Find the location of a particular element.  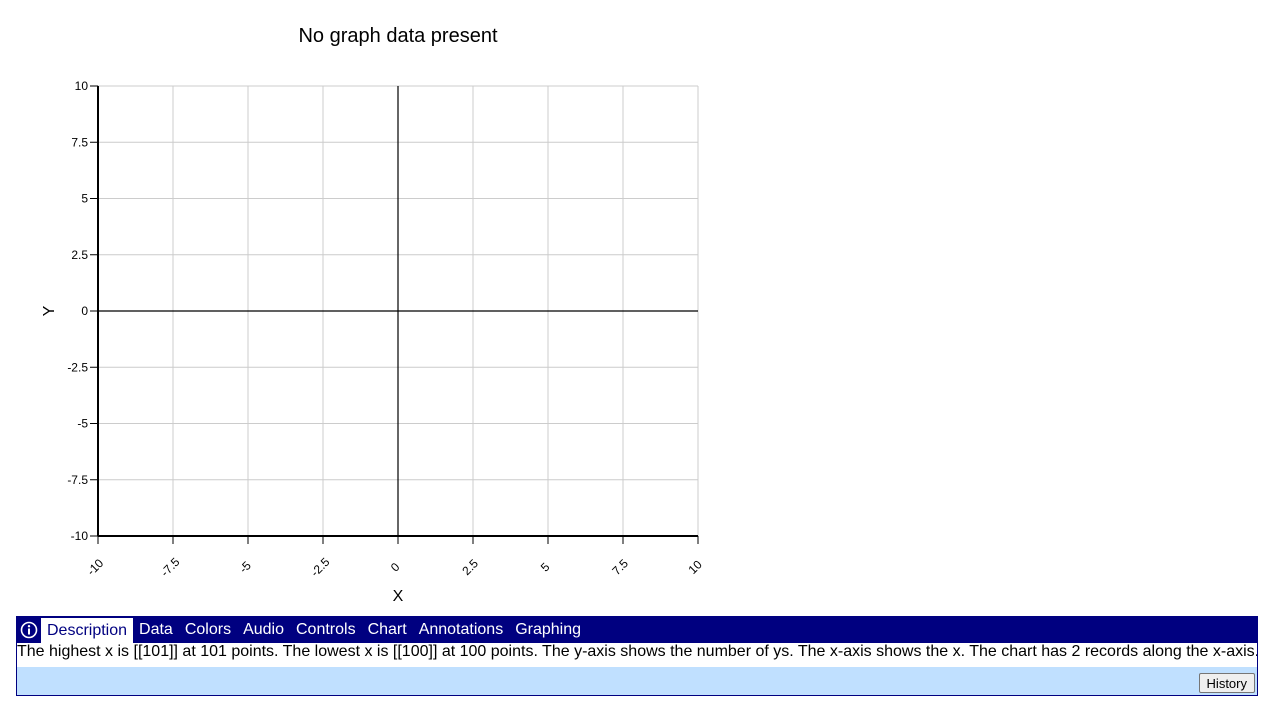

y-tick-label: 7.5 is located at coordinates (79, 142).